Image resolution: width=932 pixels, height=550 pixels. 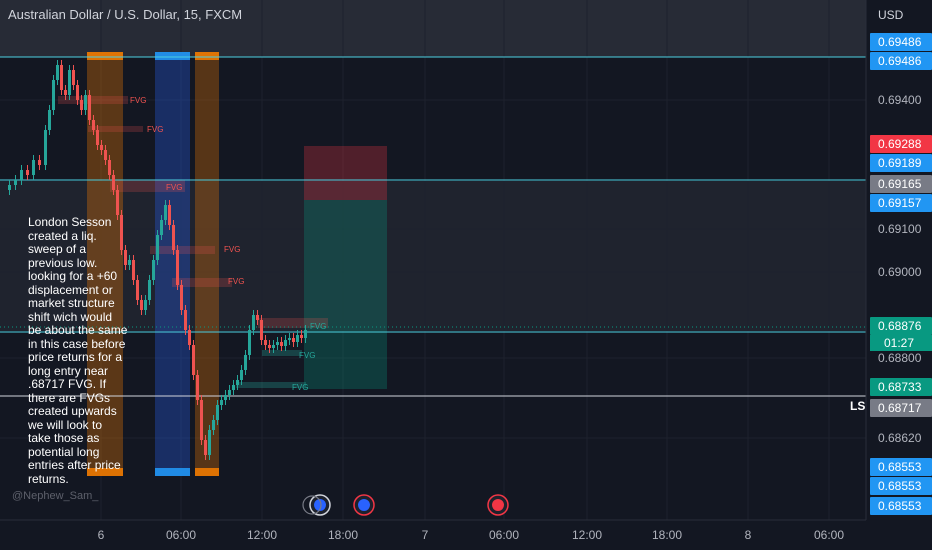 What do you see at coordinates (345, 294) in the screenshot?
I see `take-profit-zone` at bounding box center [345, 294].